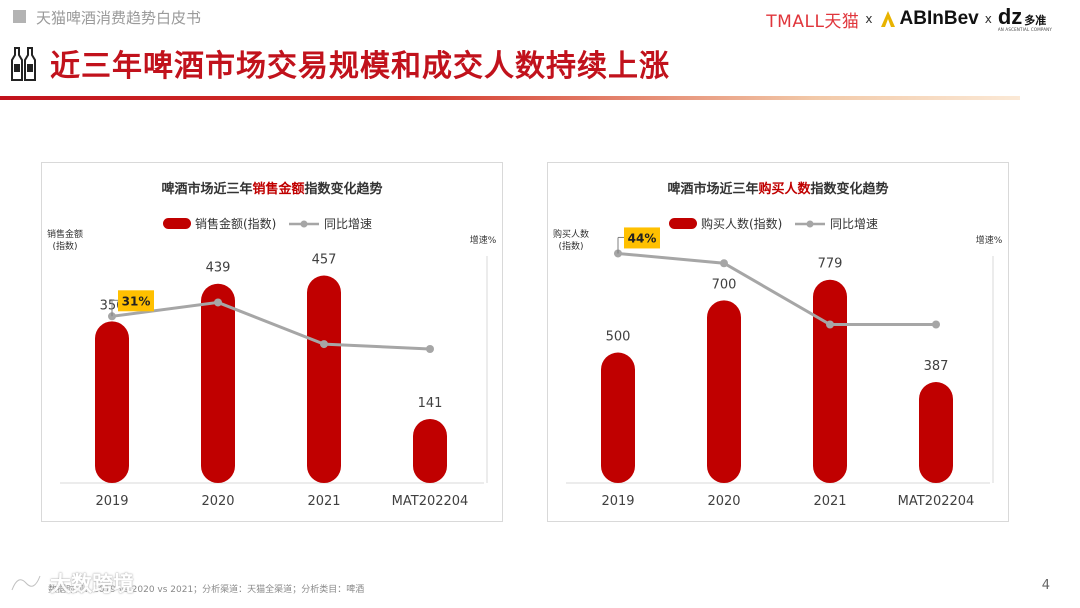  What do you see at coordinates (65, 234) in the screenshot?
I see `y-left-axis-label-line: 销售金额` at bounding box center [65, 234].